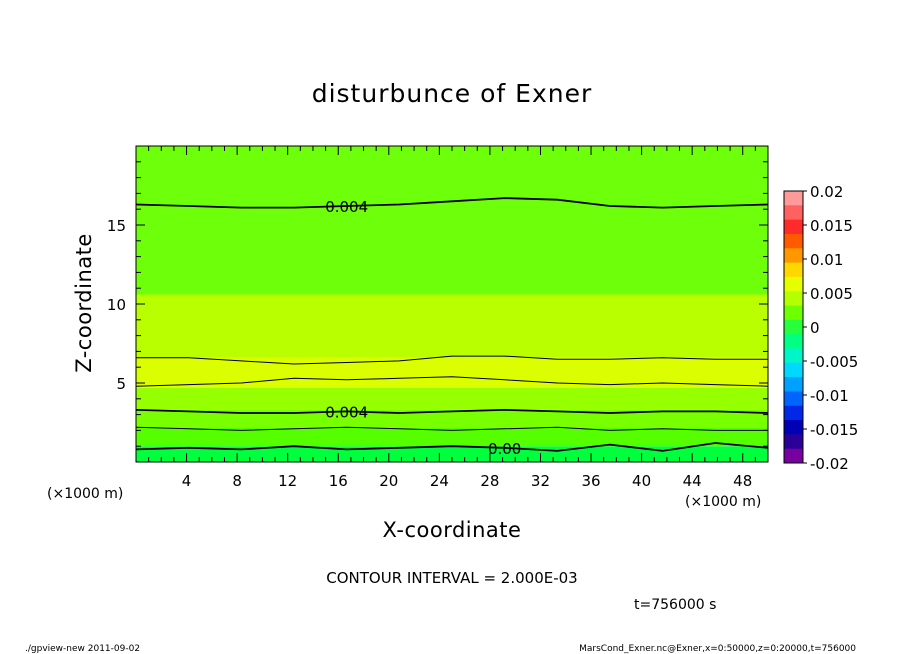 The height and width of the screenshot is (654, 904). What do you see at coordinates (85, 494) in the screenshot?
I see `x-unit-left-label: (×1000 m)` at bounding box center [85, 494].